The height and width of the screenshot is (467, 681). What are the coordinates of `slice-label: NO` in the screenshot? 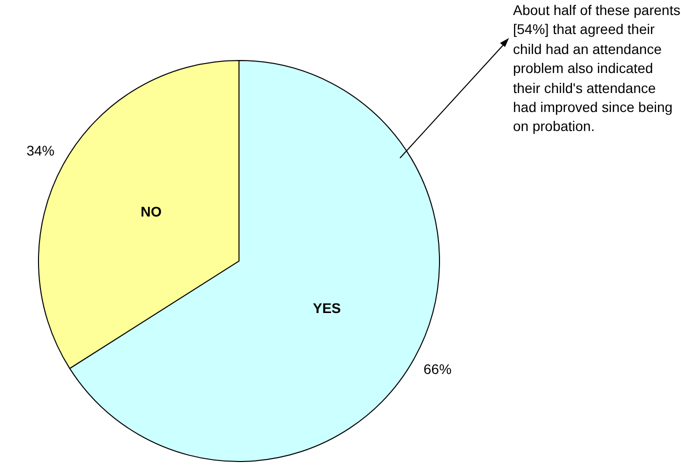 It's located at (151, 212).